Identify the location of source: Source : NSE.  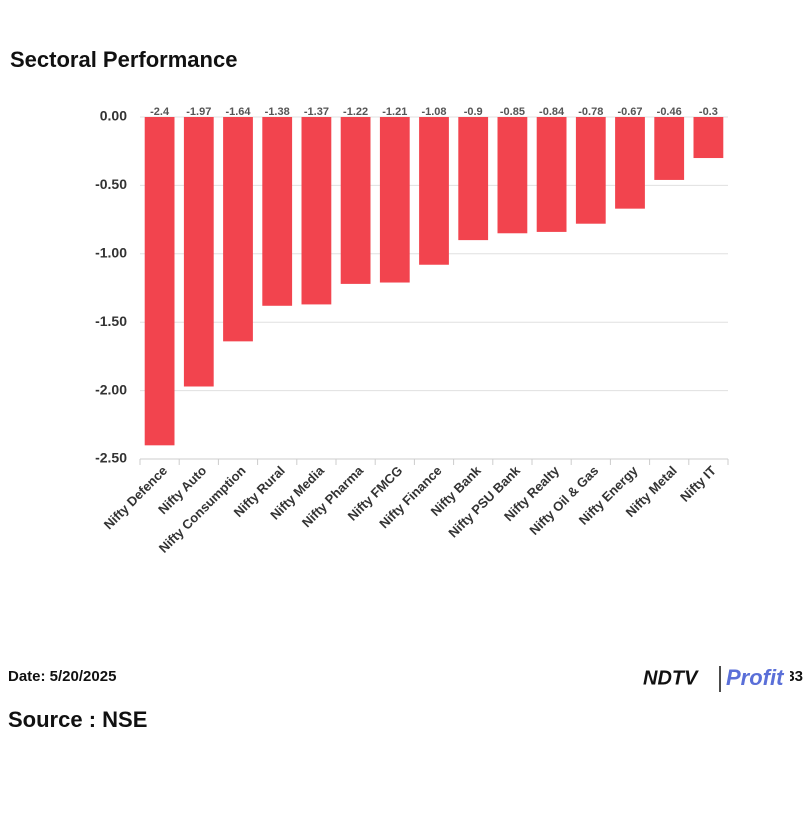
(77, 719).